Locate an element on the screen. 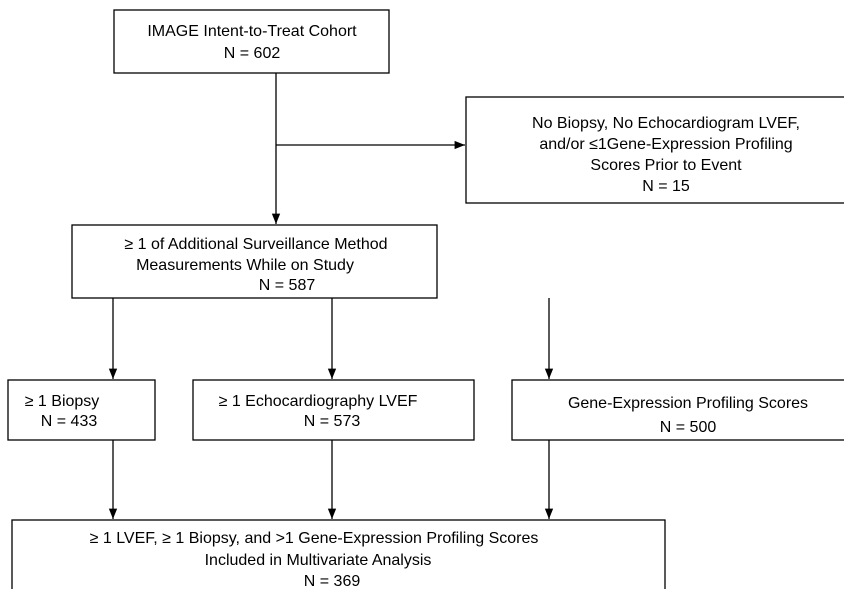  node-text: ≥ 1 of Additional Surveillance Method is located at coordinates (255, 244).